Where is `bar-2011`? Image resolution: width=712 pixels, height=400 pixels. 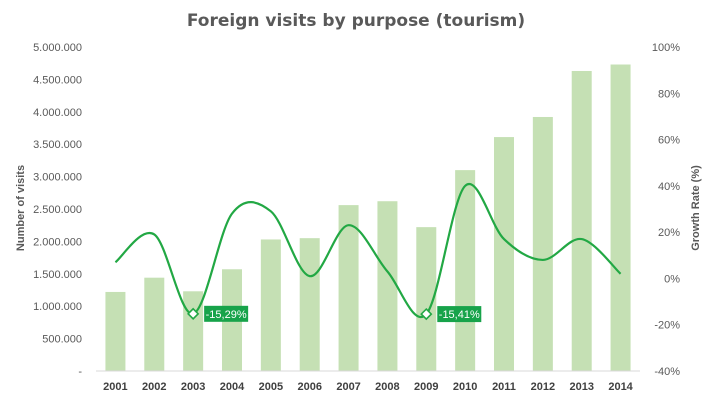
bar-2011 is located at coordinates (504, 254).